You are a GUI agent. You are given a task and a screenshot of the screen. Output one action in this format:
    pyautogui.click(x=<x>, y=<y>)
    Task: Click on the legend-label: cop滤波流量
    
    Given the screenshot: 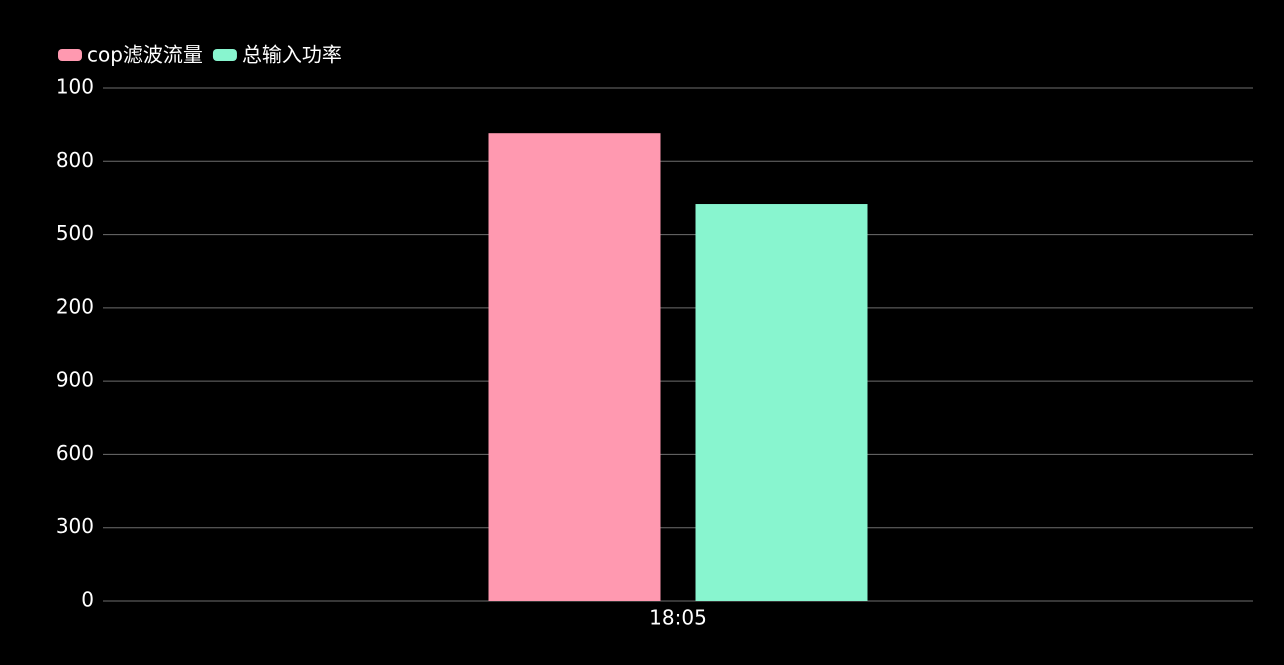 What is the action you would take?
    pyautogui.click(x=145, y=55)
    